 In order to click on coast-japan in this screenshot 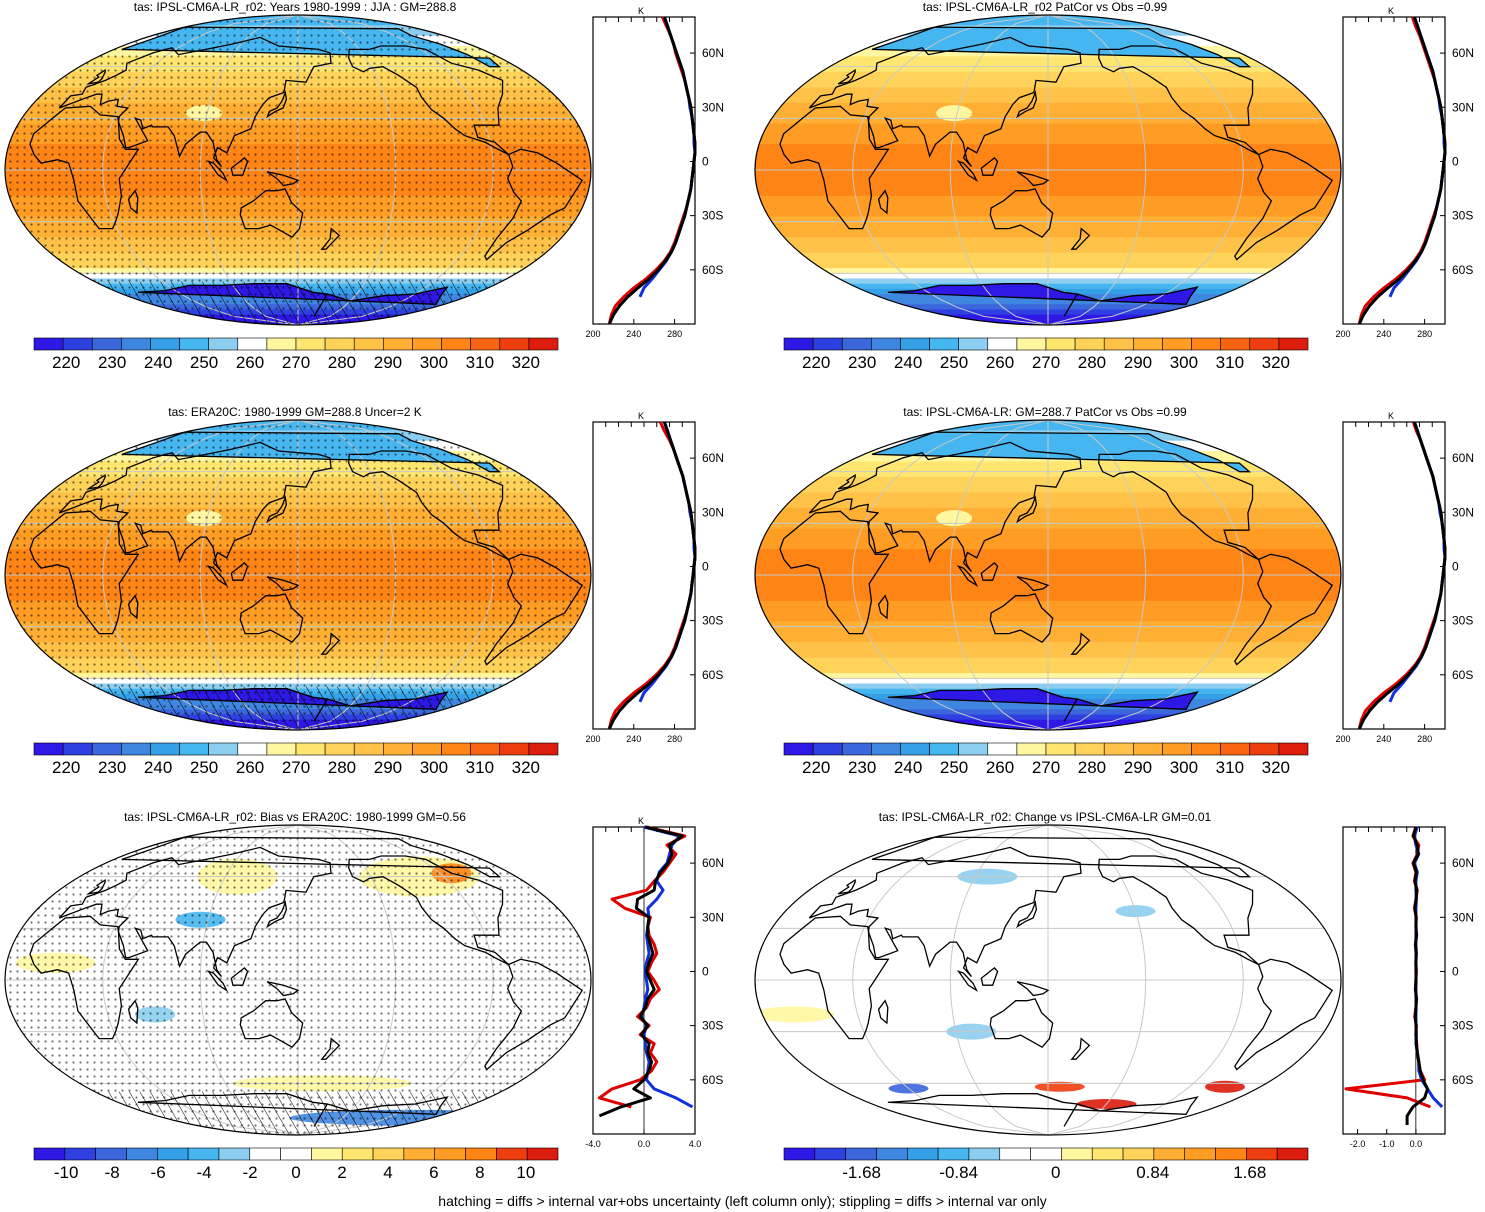, I will do `click(1027, 914)`.